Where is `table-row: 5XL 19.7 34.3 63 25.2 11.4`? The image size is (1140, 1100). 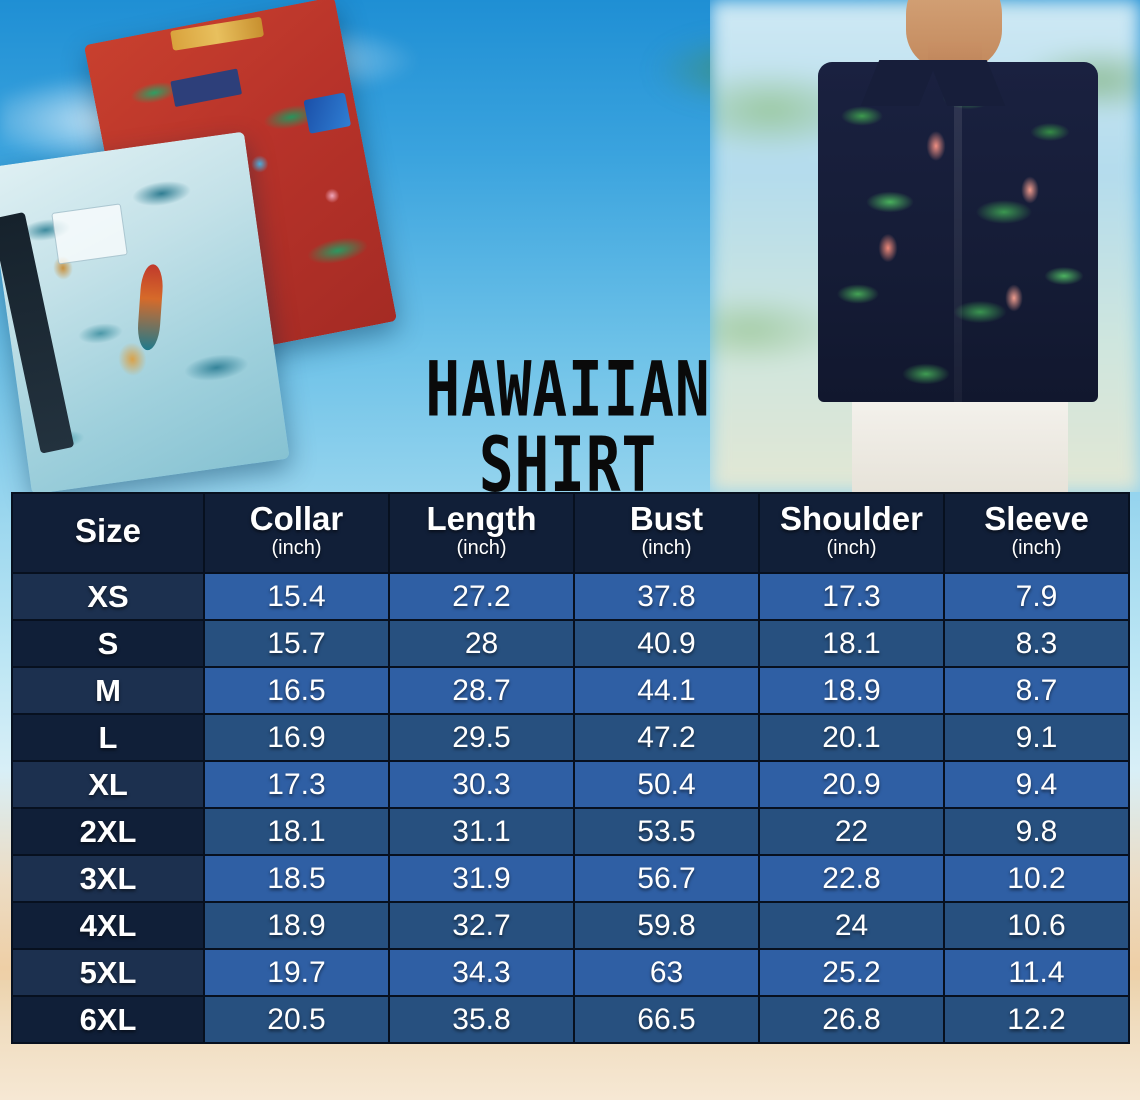
table-row: 5XL 19.7 34.3 63 25.2 11.4 is located at coordinates (570, 972).